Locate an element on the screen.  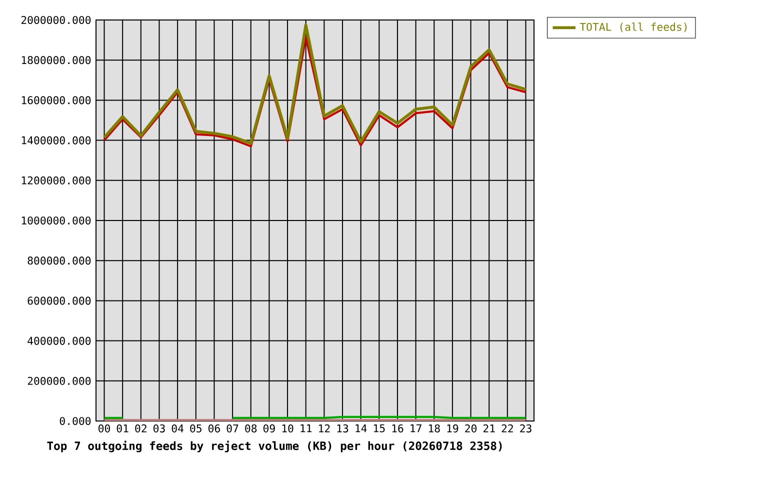
x-tick-label: 17 is located at coordinates (416, 428).